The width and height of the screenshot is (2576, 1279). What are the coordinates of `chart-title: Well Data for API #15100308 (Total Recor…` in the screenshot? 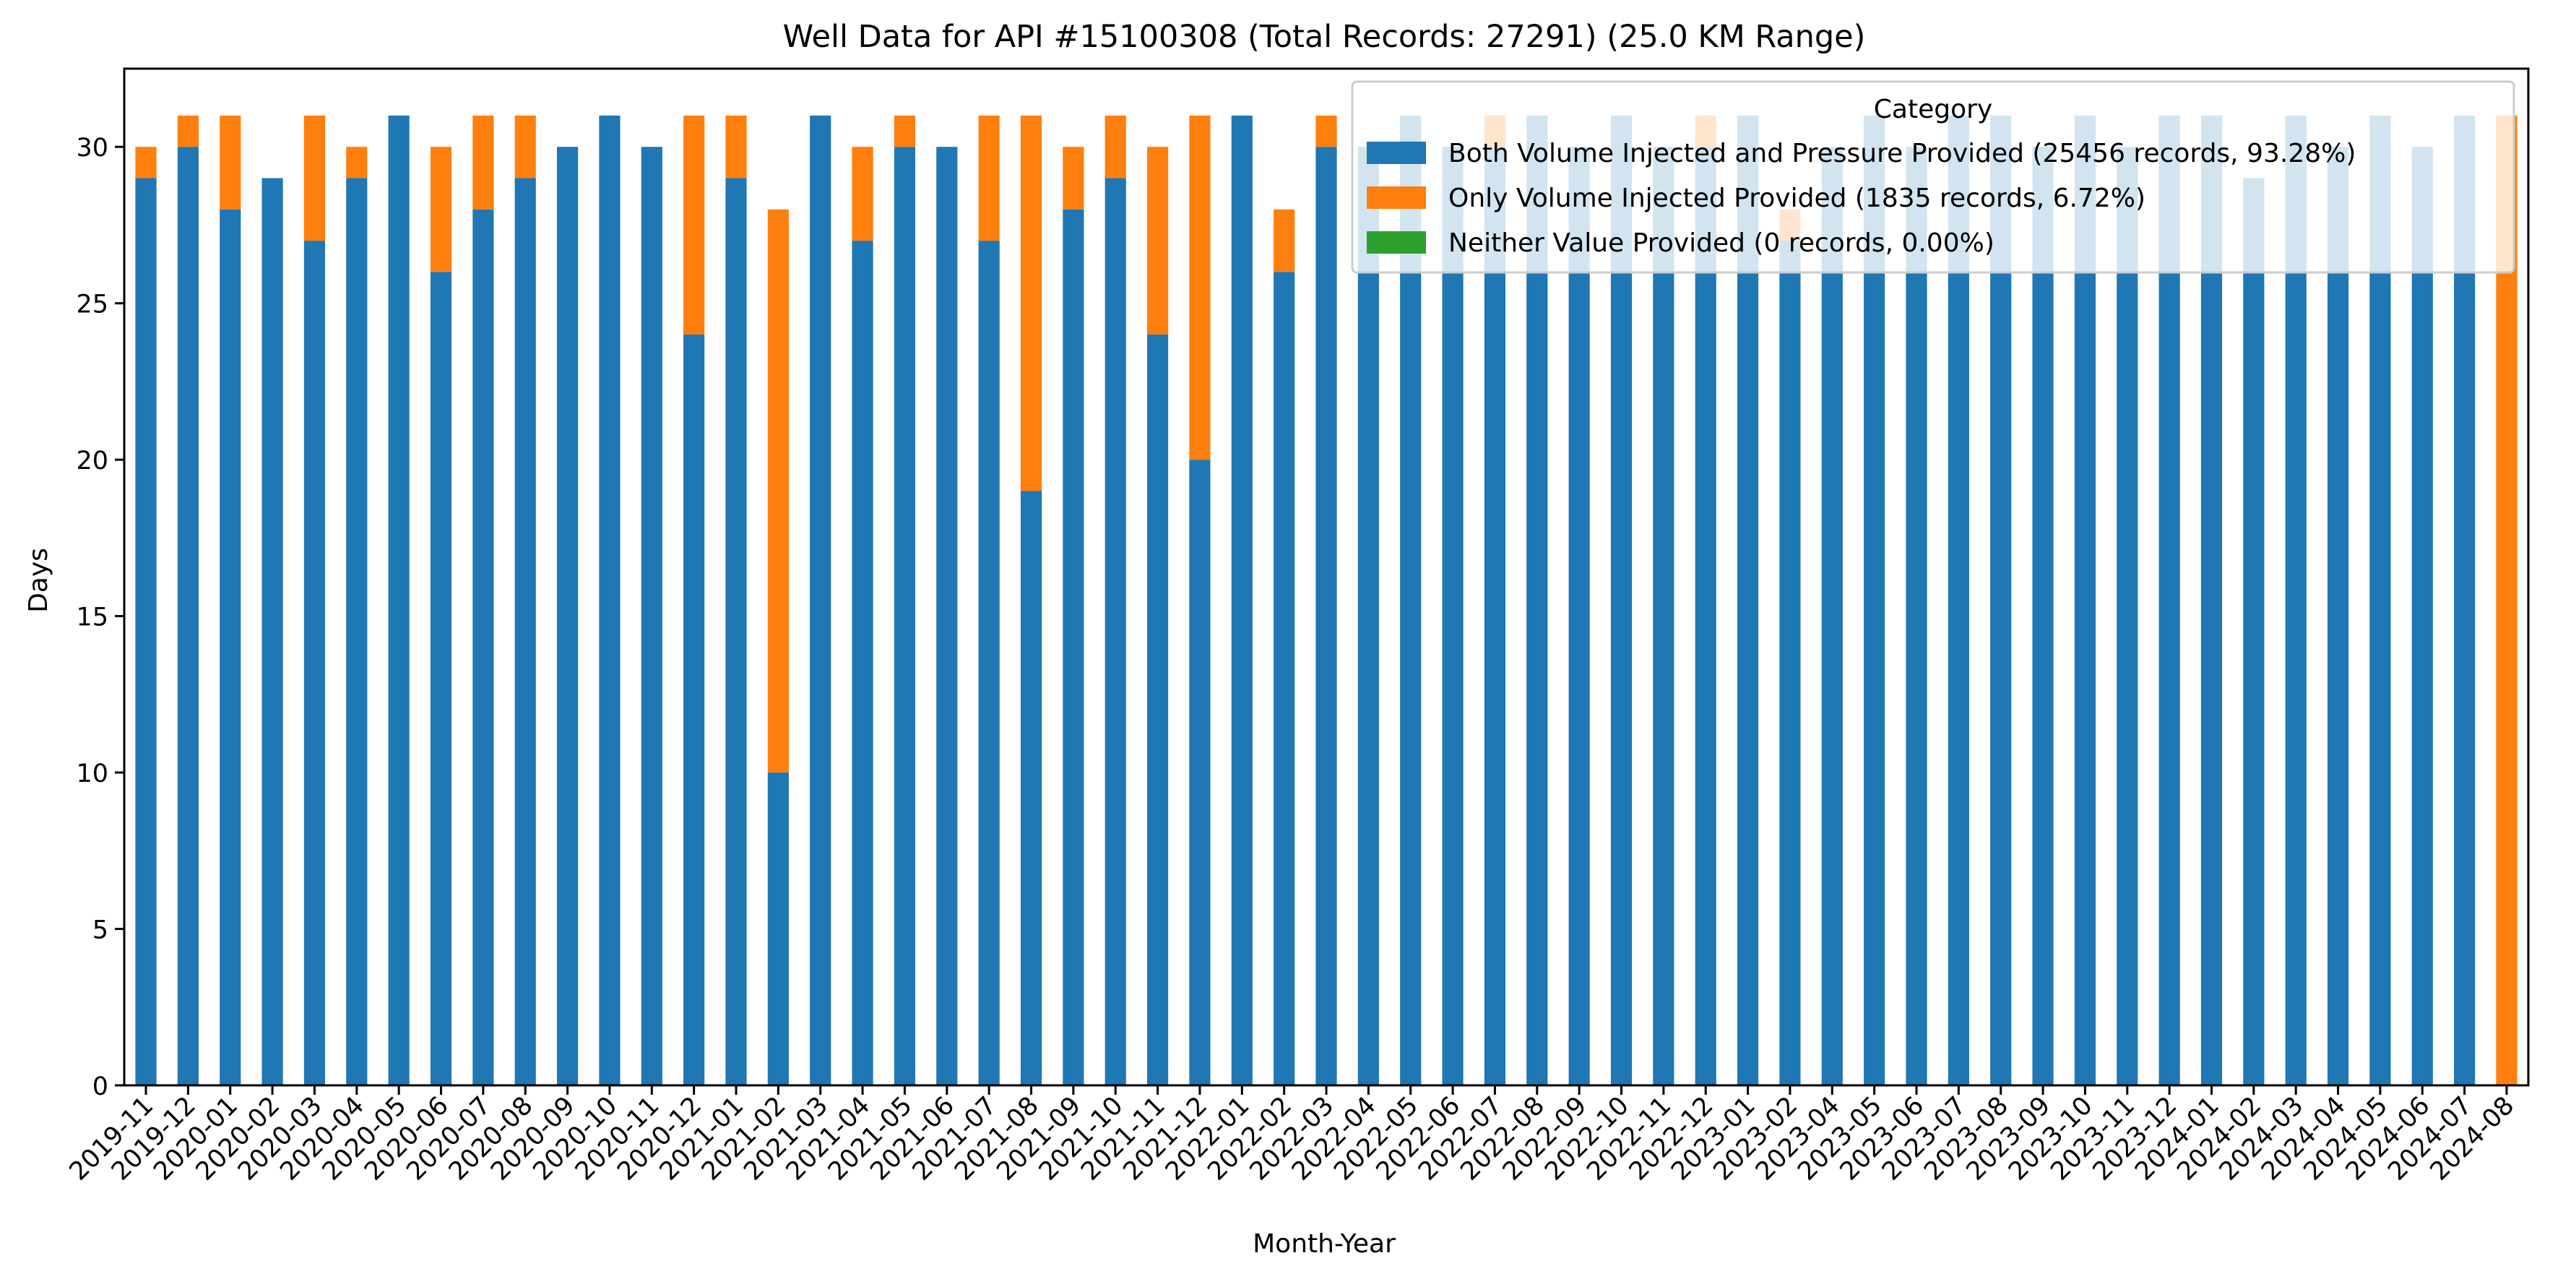 It's located at (1325, 37).